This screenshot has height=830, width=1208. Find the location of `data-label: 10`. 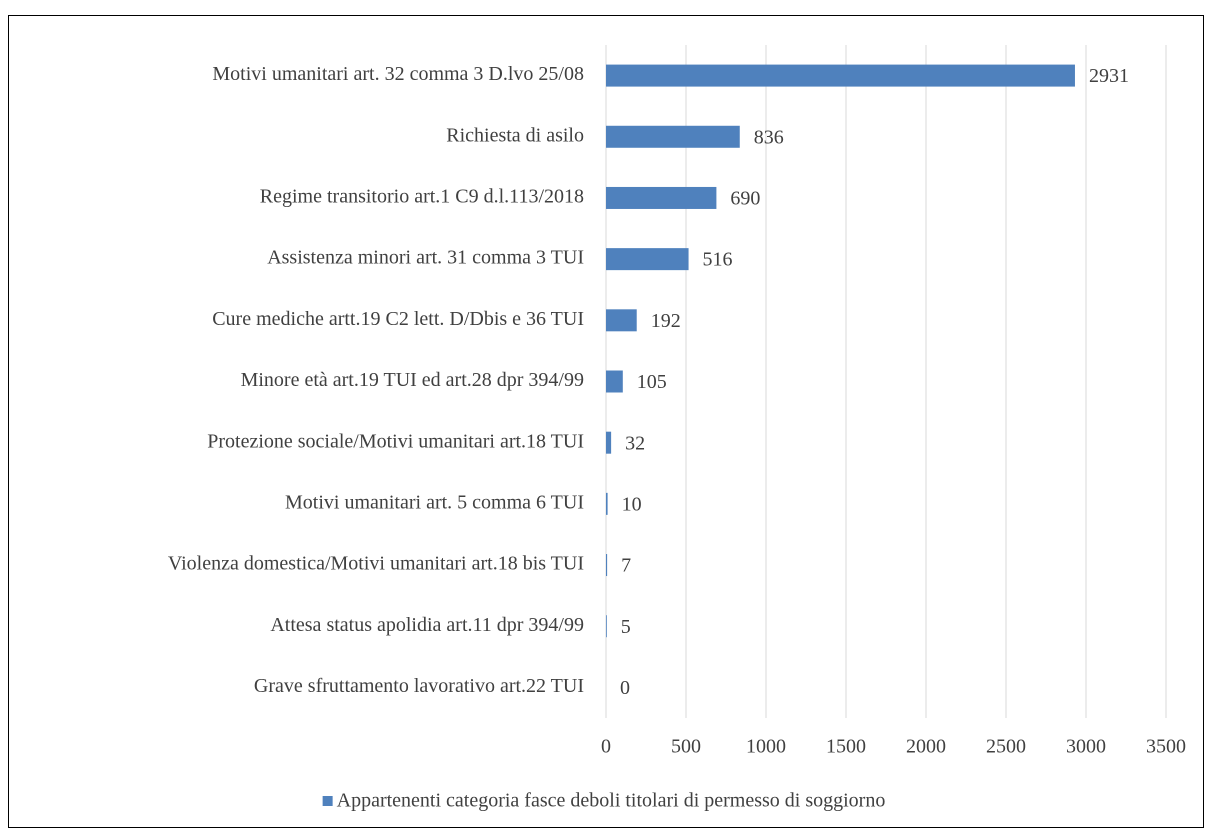

data-label: 10 is located at coordinates (632, 504).